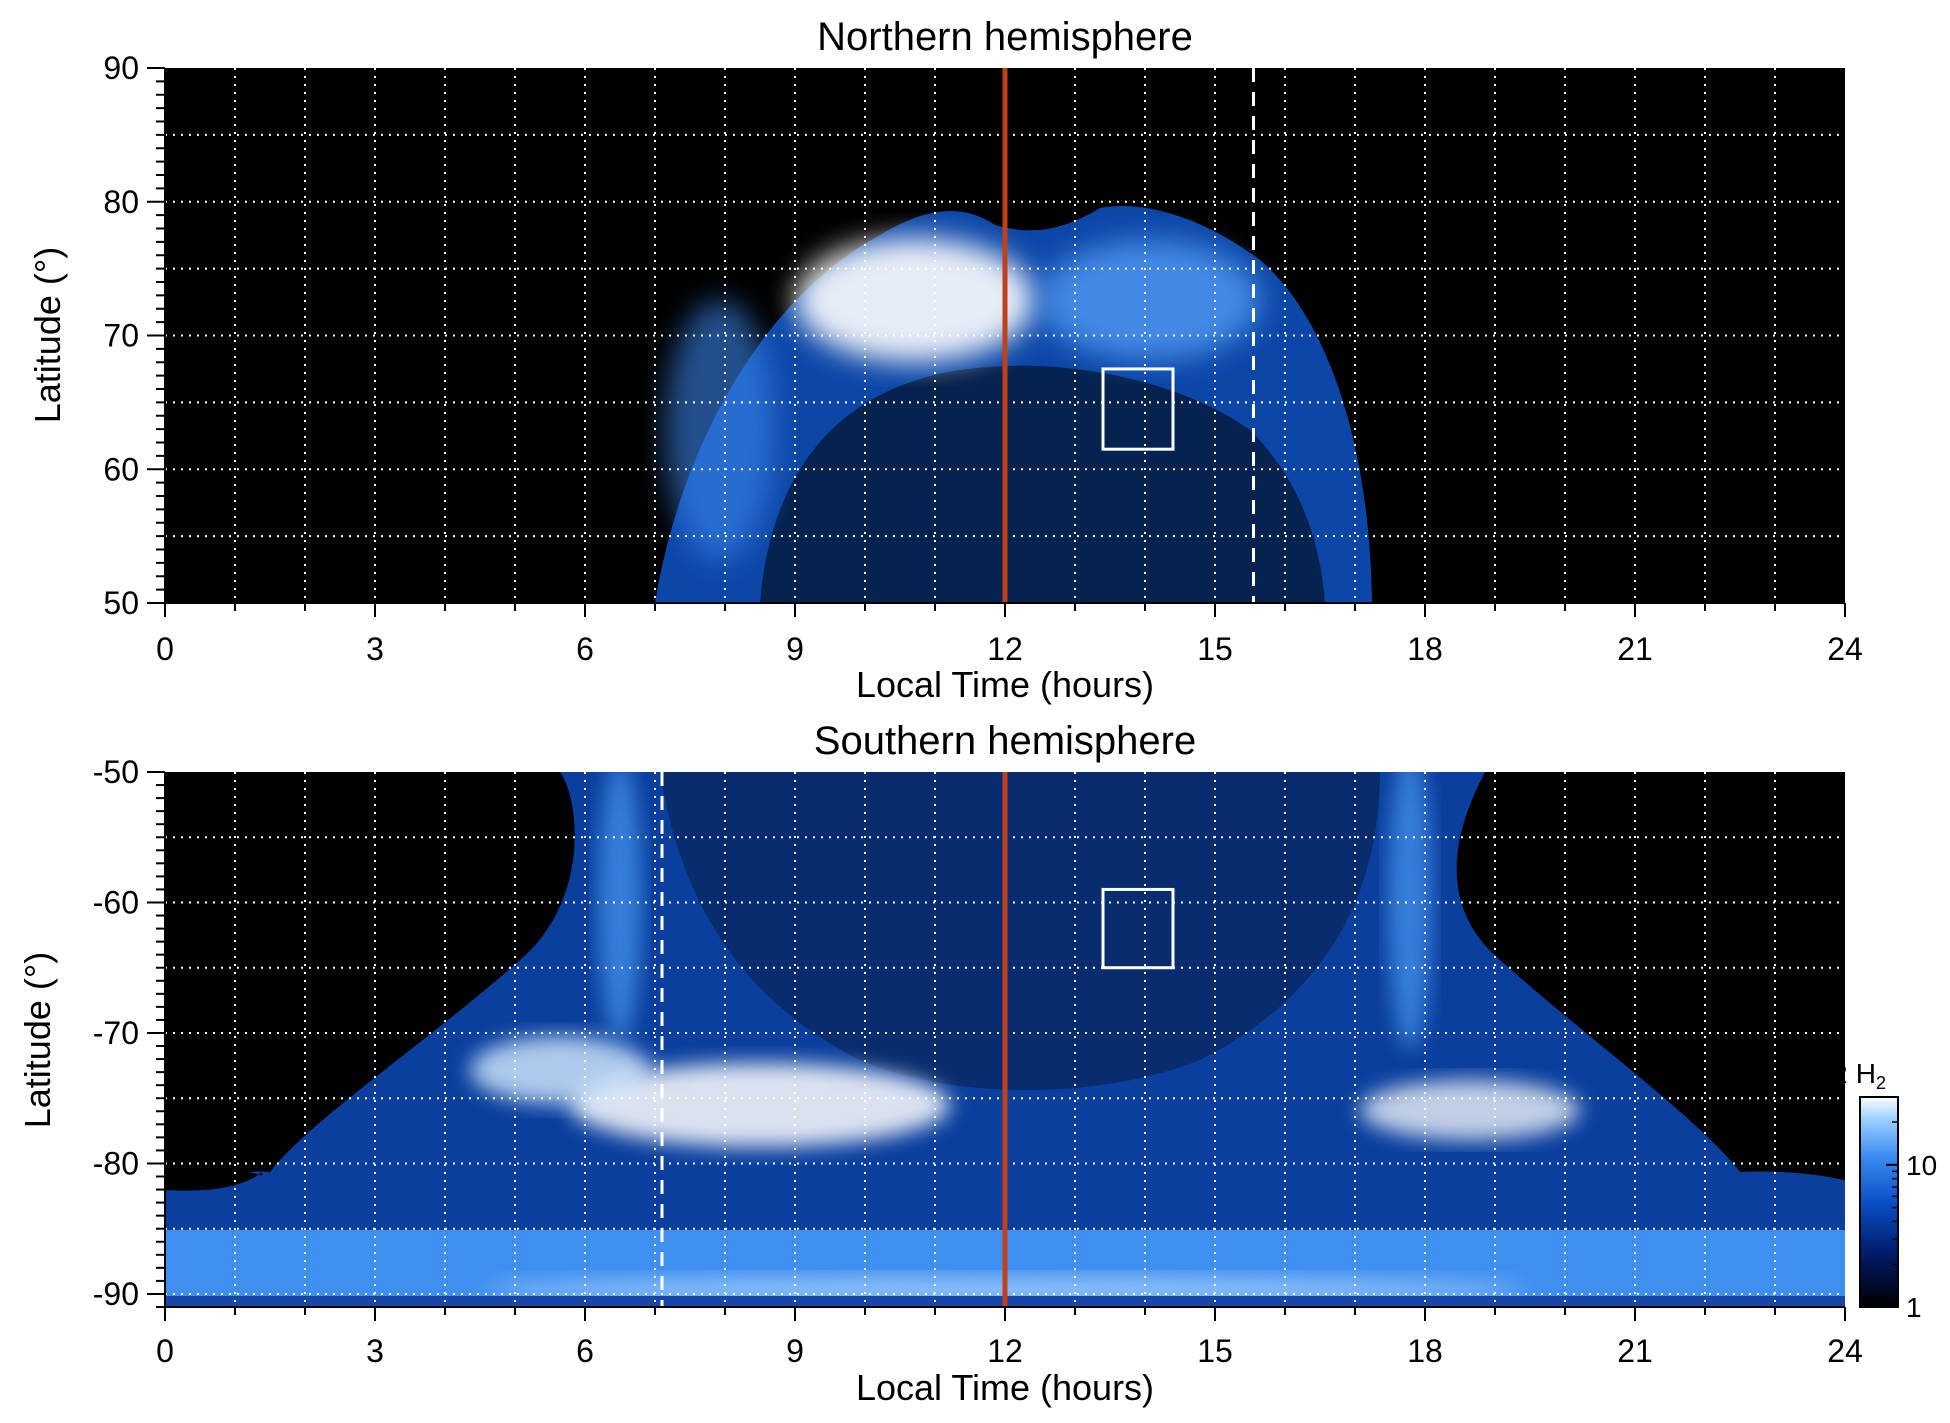  What do you see at coordinates (1042, 484) in the screenshot?
I see `northern-inner-dark` at bounding box center [1042, 484].